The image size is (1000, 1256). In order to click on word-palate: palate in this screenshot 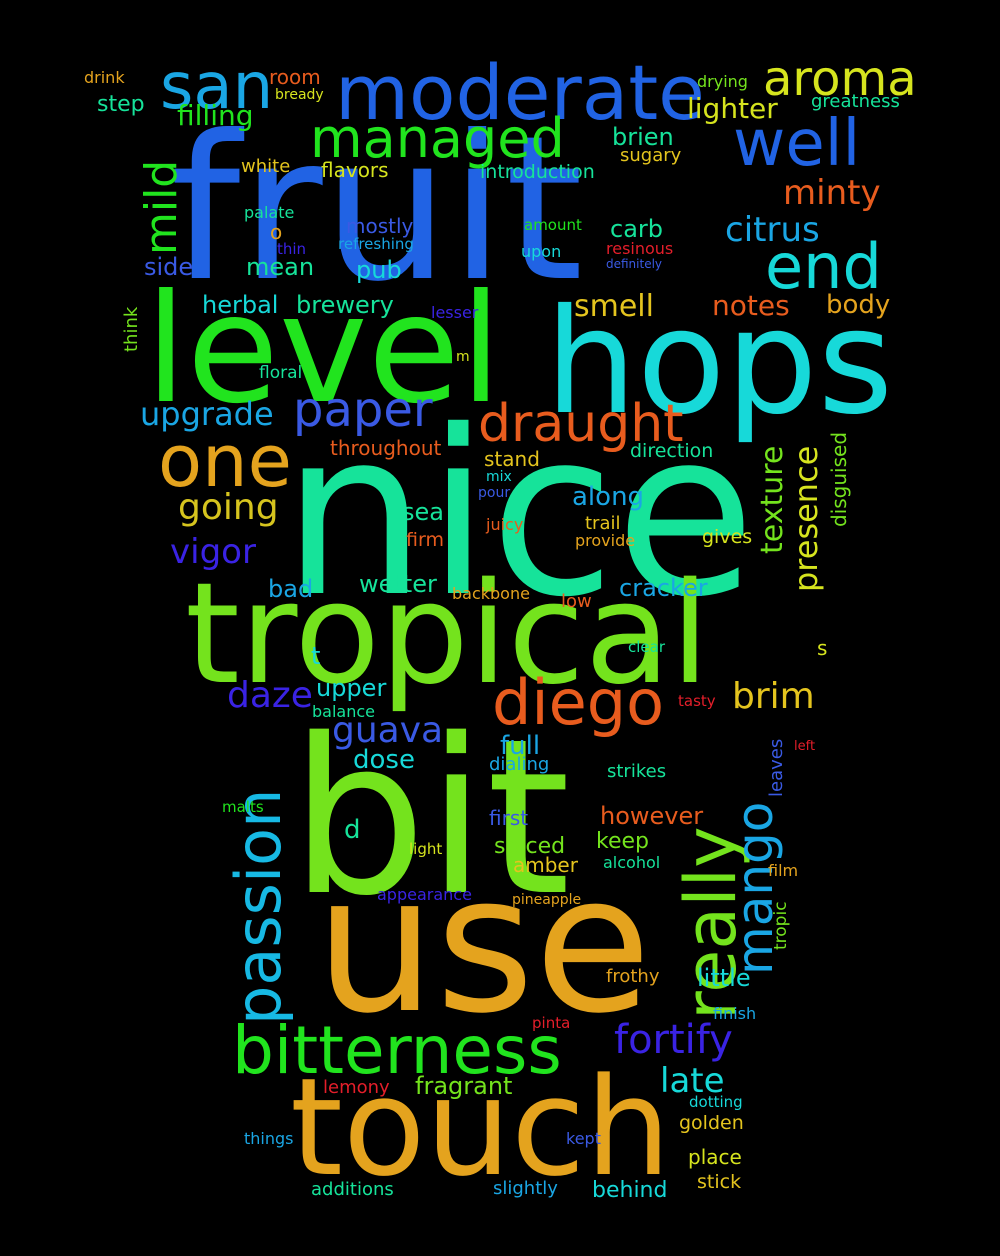, I will do `click(269, 212)`.